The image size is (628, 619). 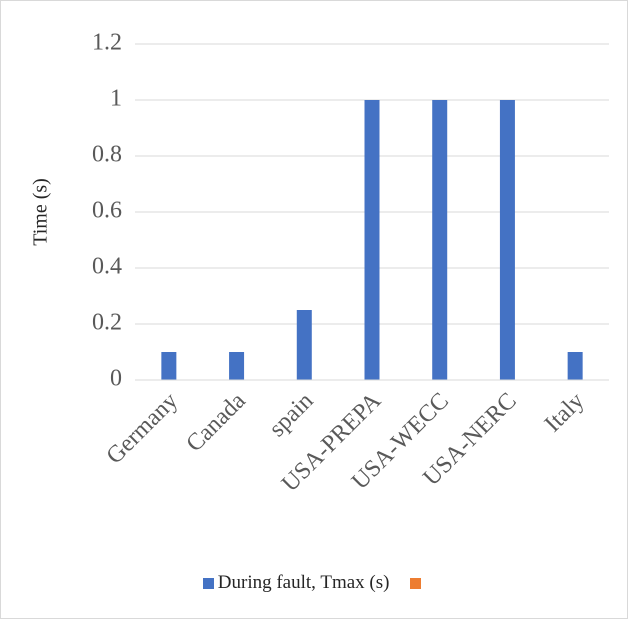 I want to click on legend-entry-0: During fault, Tmax (s), so click(x=296, y=583).